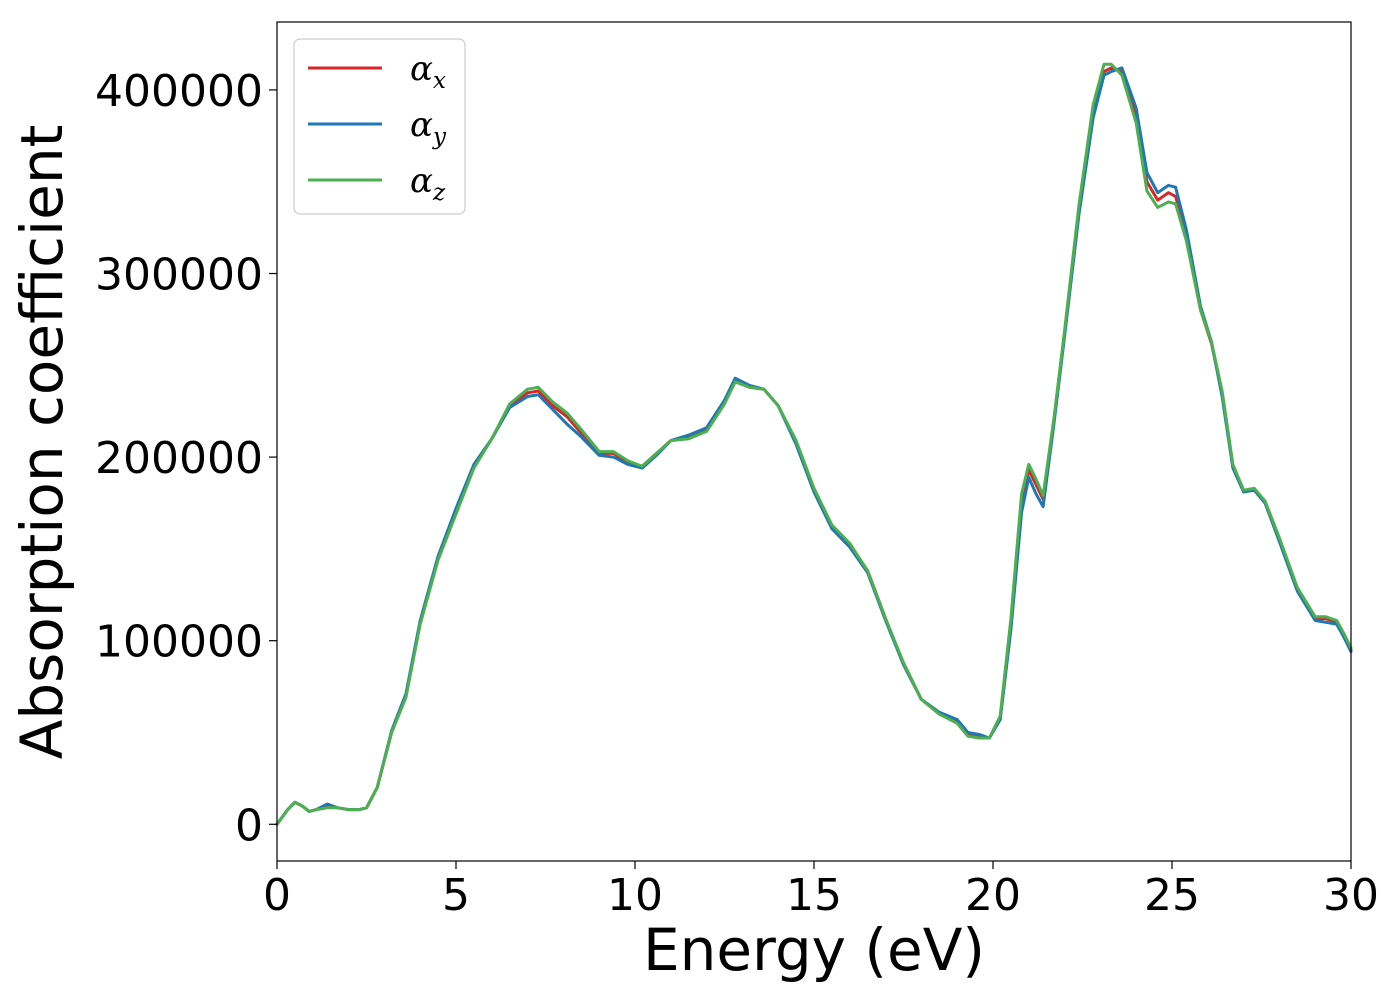 The image size is (1400, 1000). What do you see at coordinates (249, 825) in the screenshot?
I see `y-tick-label: 0` at bounding box center [249, 825].